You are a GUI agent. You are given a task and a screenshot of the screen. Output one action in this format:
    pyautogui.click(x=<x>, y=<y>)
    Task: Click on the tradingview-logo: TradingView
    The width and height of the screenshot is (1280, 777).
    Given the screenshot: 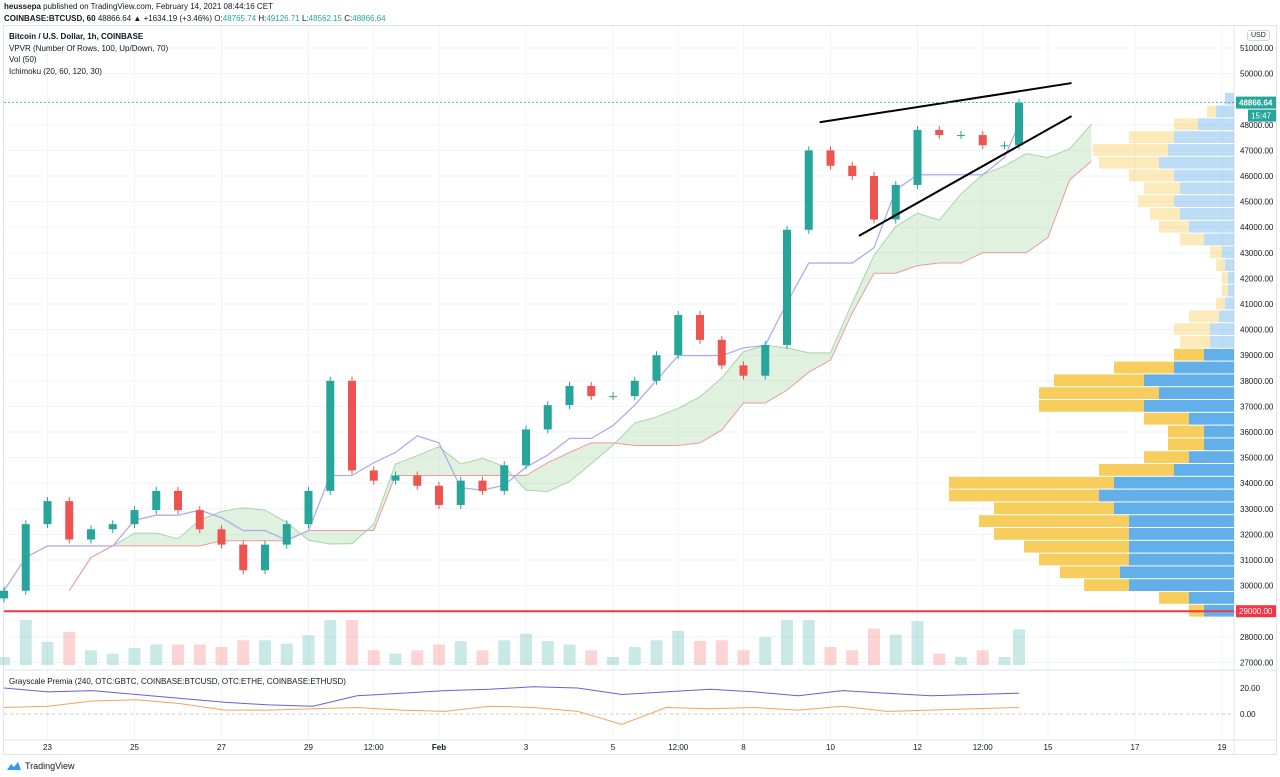 What is the action you would take?
    pyautogui.click(x=40, y=766)
    